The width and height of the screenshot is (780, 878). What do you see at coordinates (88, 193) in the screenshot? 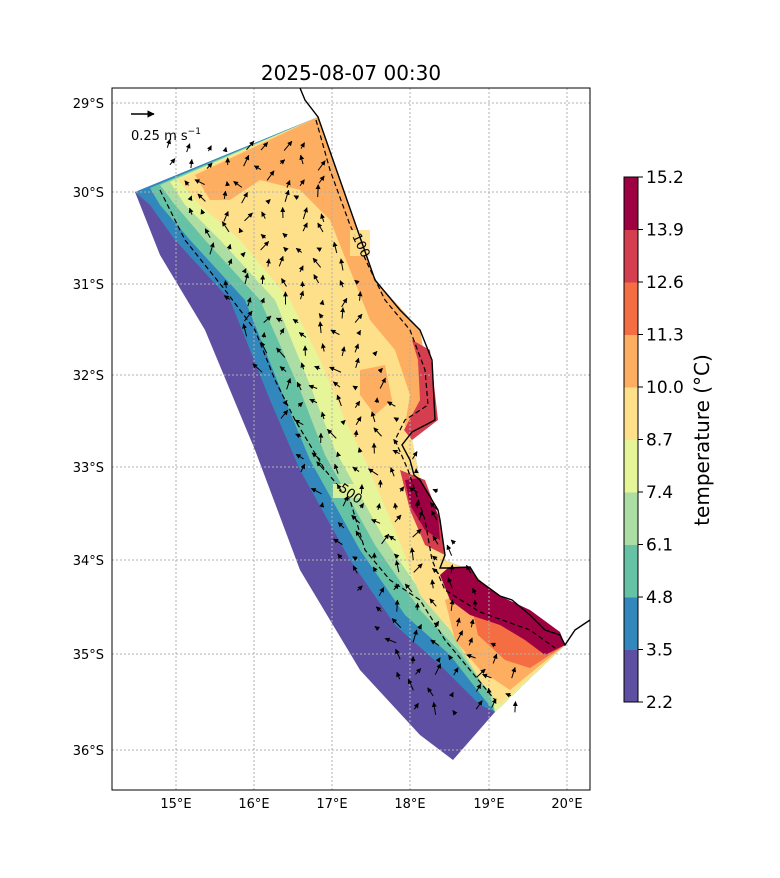
I see `y-tick-label: 30°S` at bounding box center [88, 193].